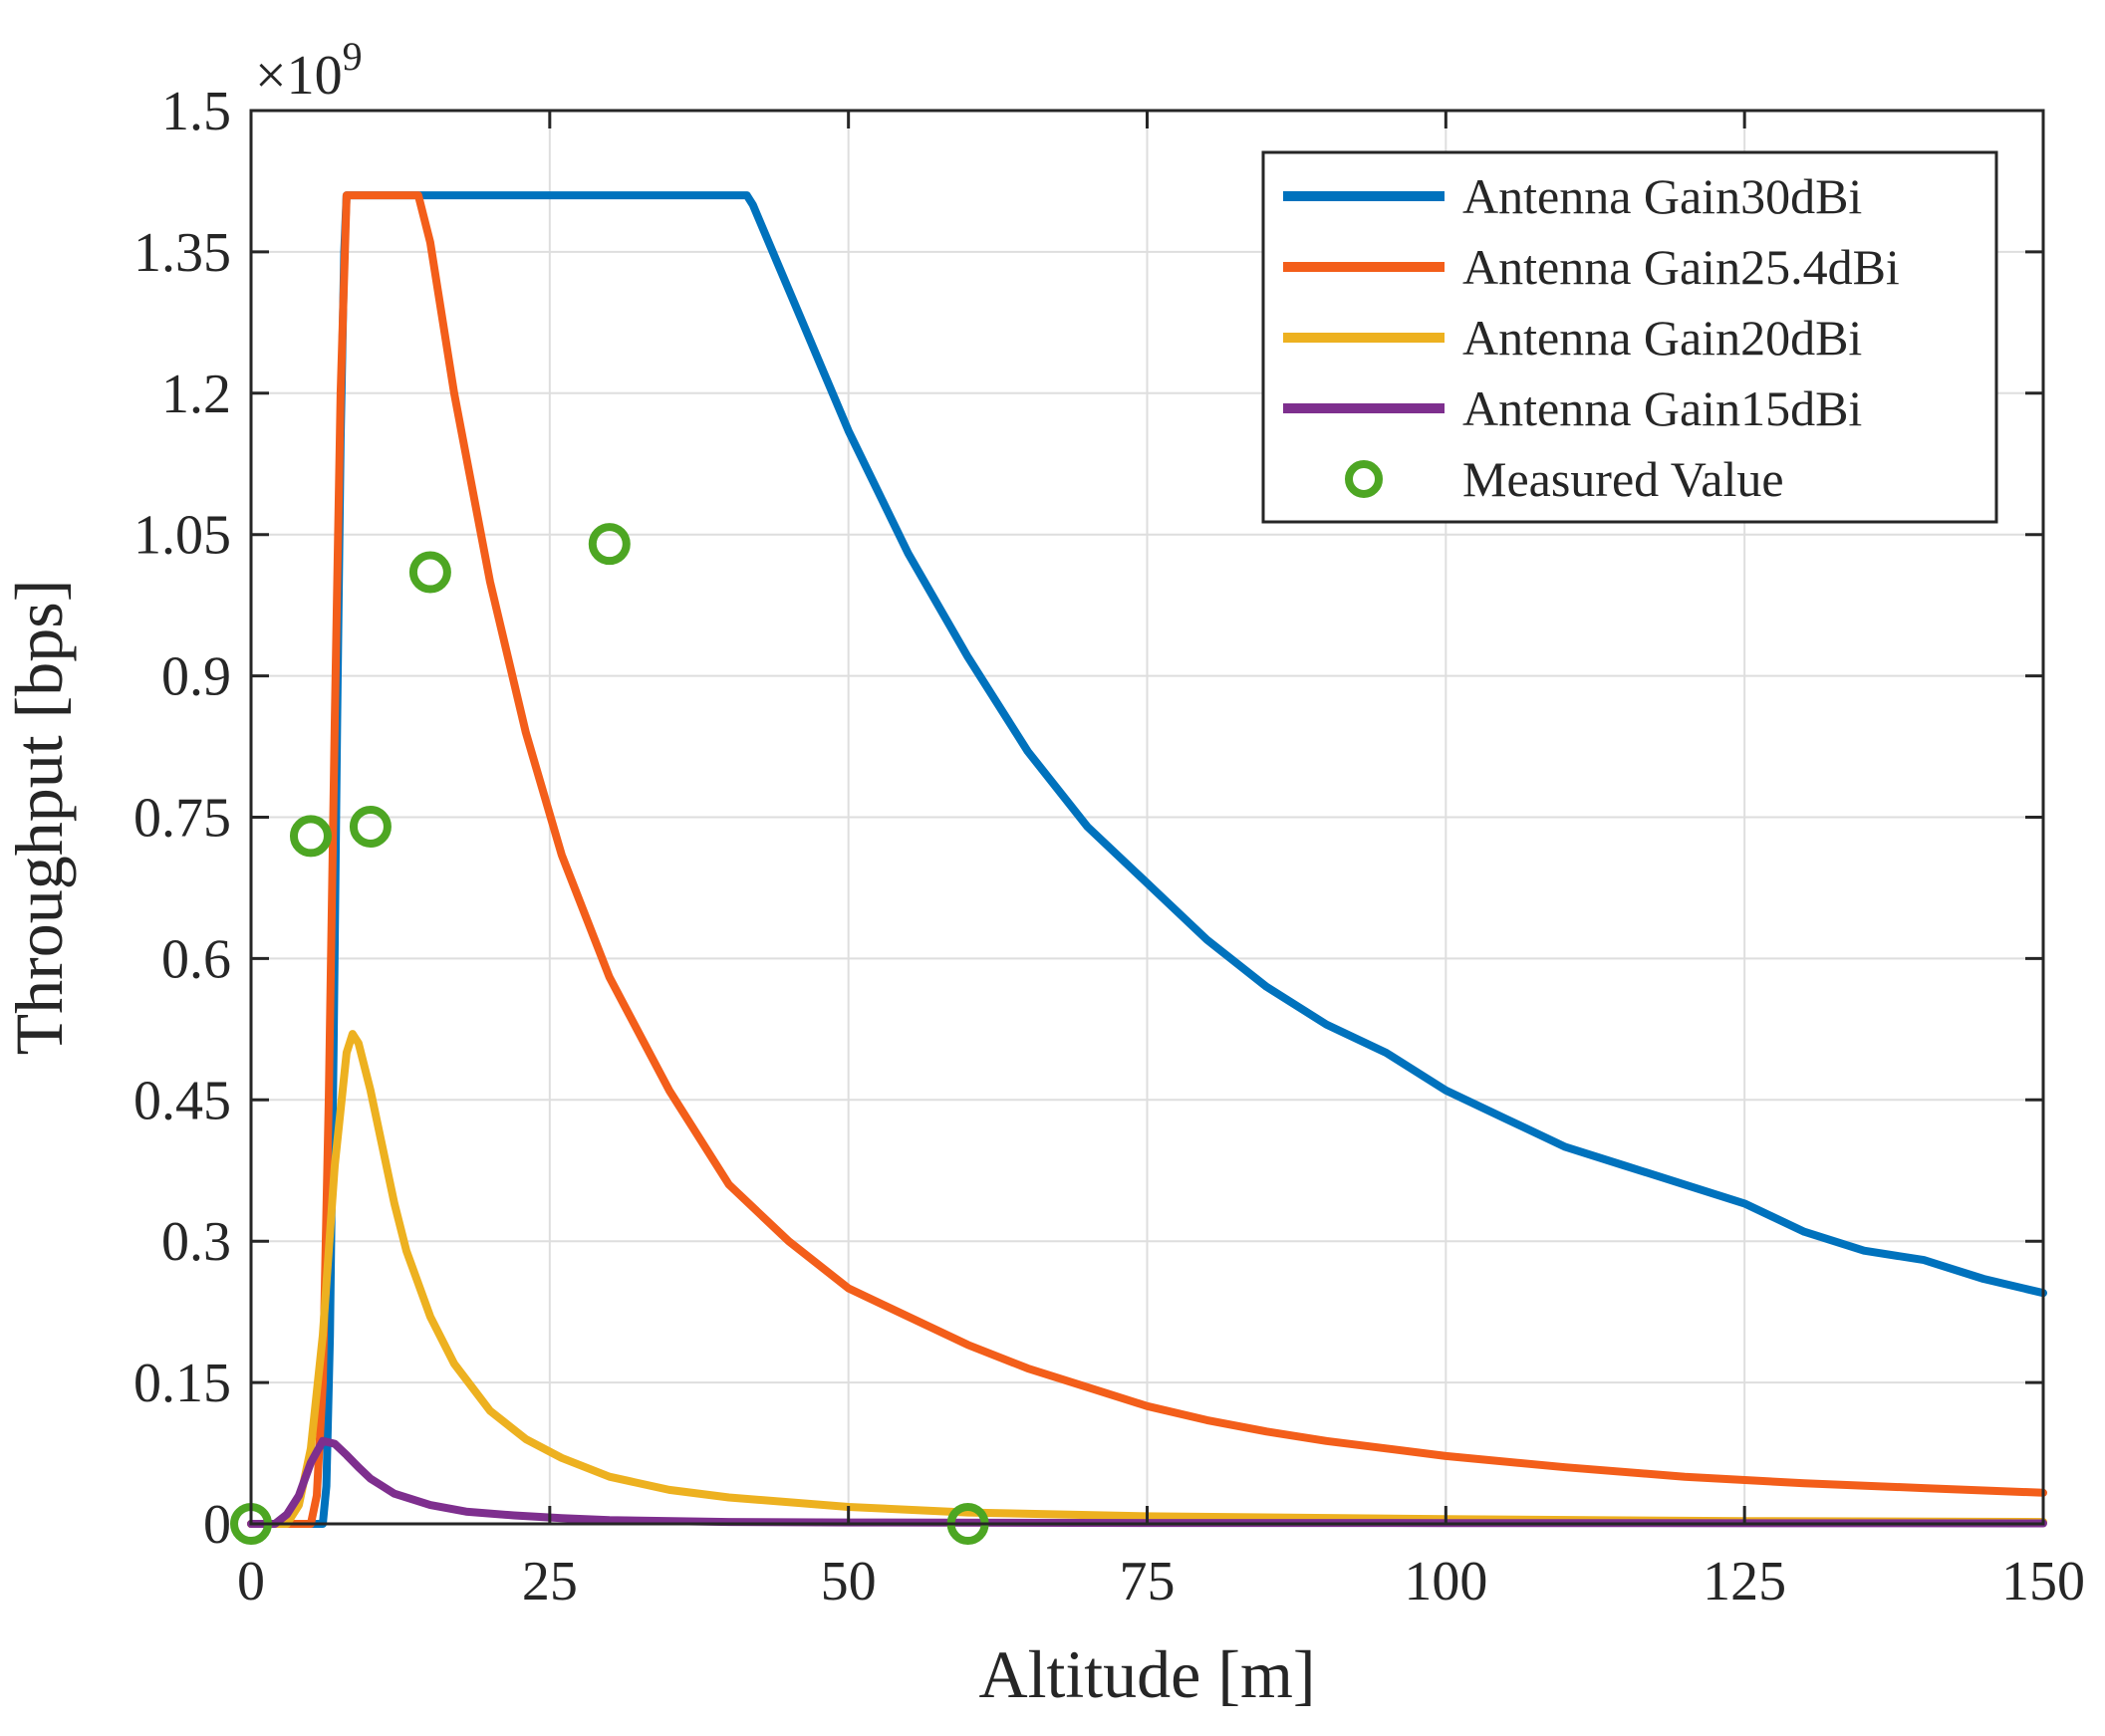  I want to click on x-tick-label: 75, so click(1148, 1581).